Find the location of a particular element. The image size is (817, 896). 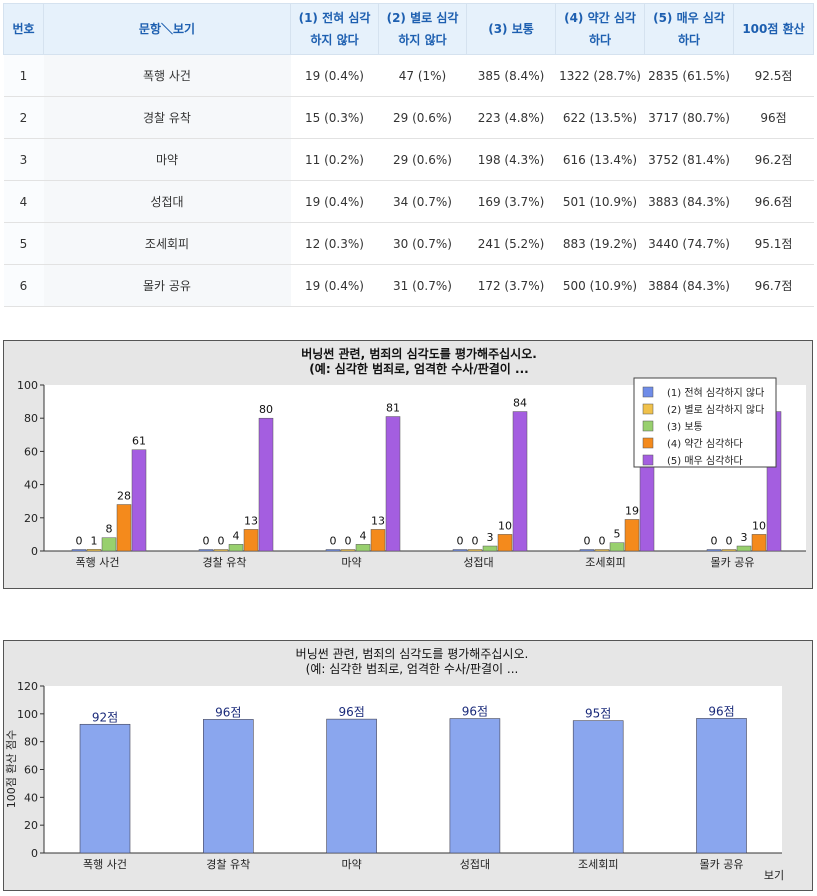

cell-option-4: 883 (19.2%) is located at coordinates (600, 243).